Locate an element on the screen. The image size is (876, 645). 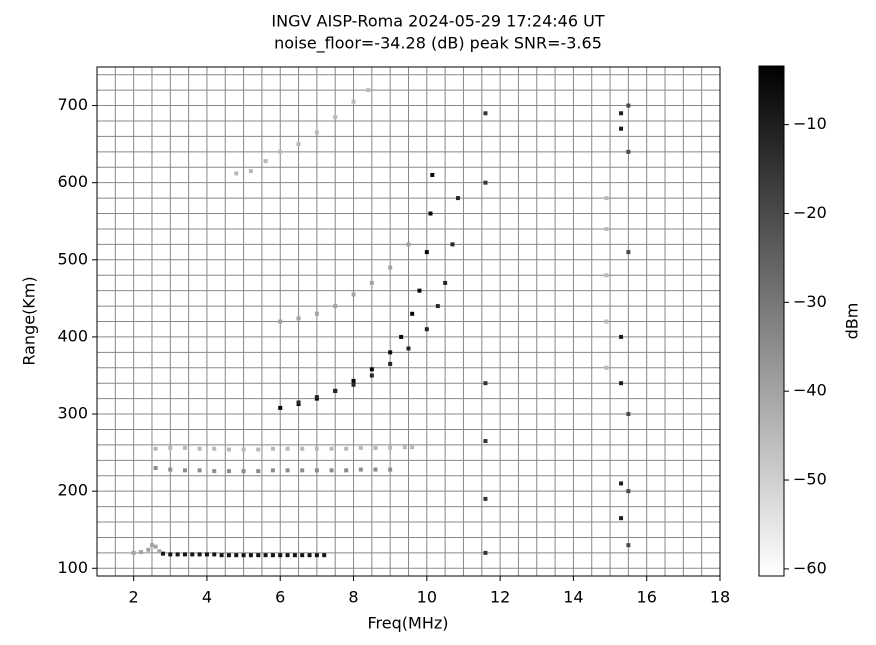
y-tick-label: 600 is located at coordinates (72, 181).